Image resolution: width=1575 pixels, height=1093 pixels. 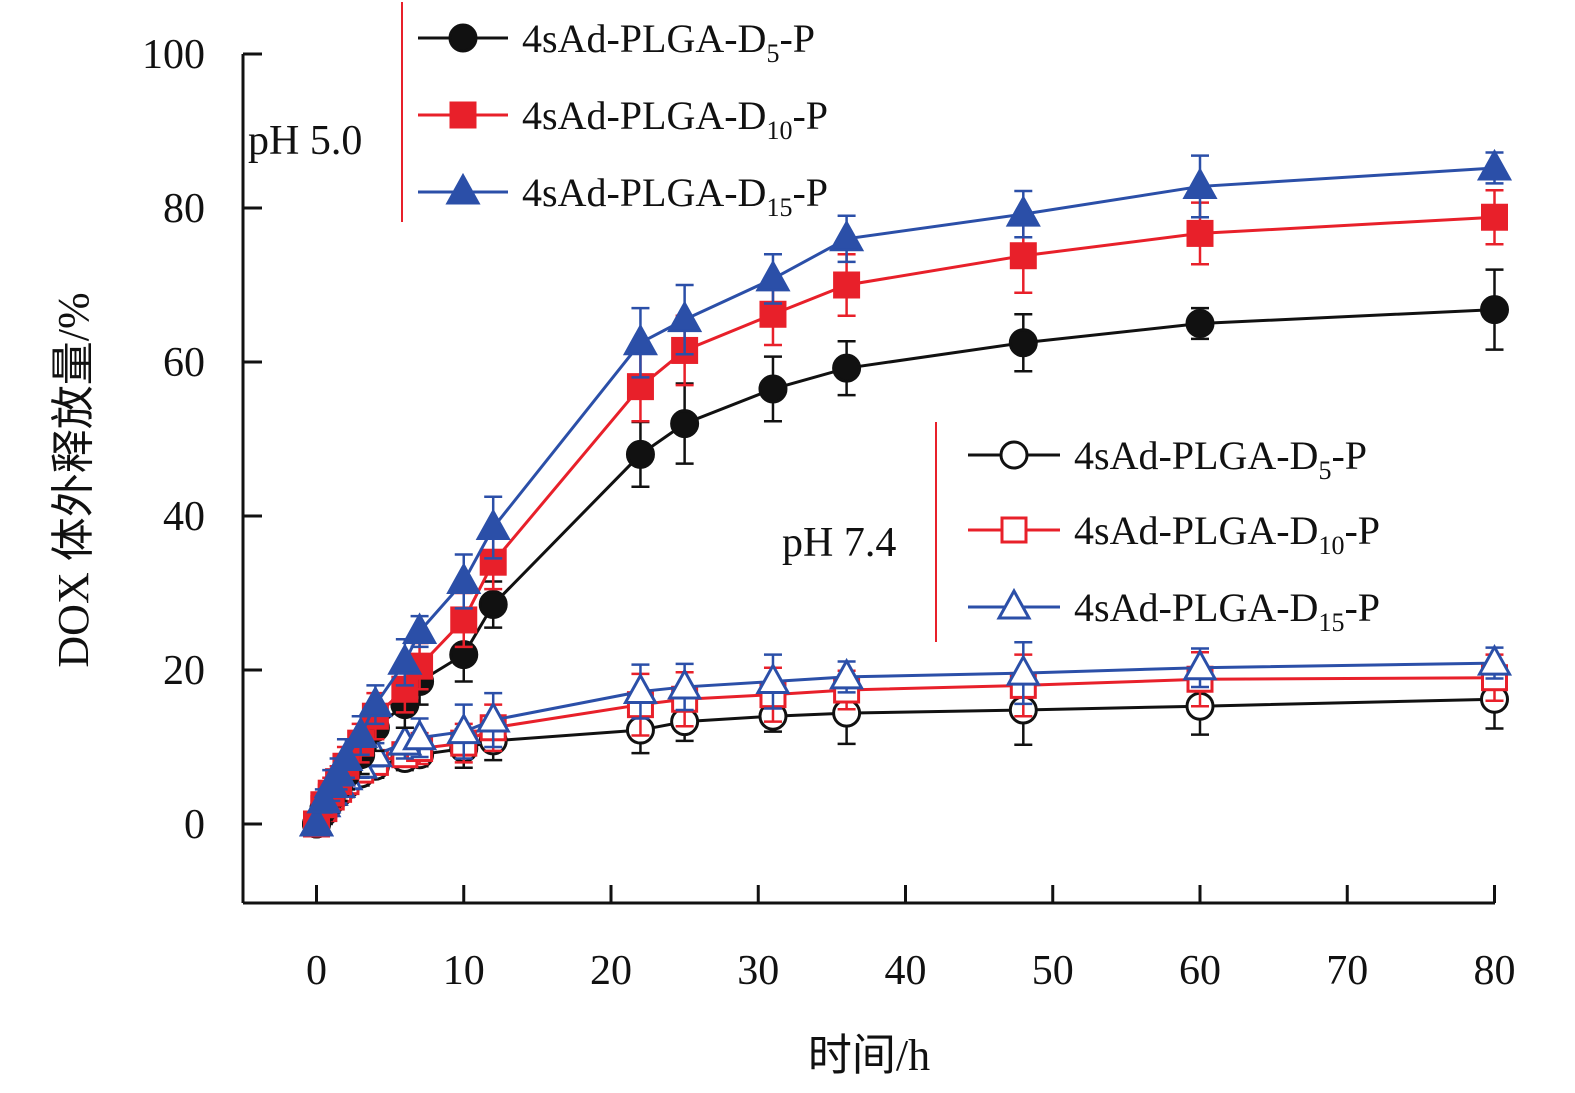 What do you see at coordinates (202, 440) in the screenshot?
I see `y-ticks: 0 20 40 60 80 100` at bounding box center [202, 440].